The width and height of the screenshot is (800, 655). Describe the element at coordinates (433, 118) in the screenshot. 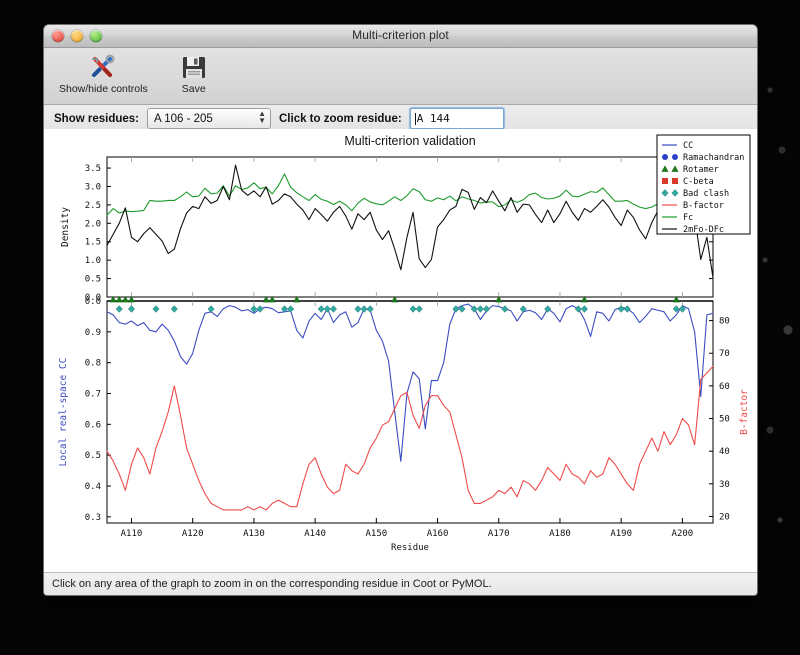

I see `zoom-residue-value: A 144` at that location.